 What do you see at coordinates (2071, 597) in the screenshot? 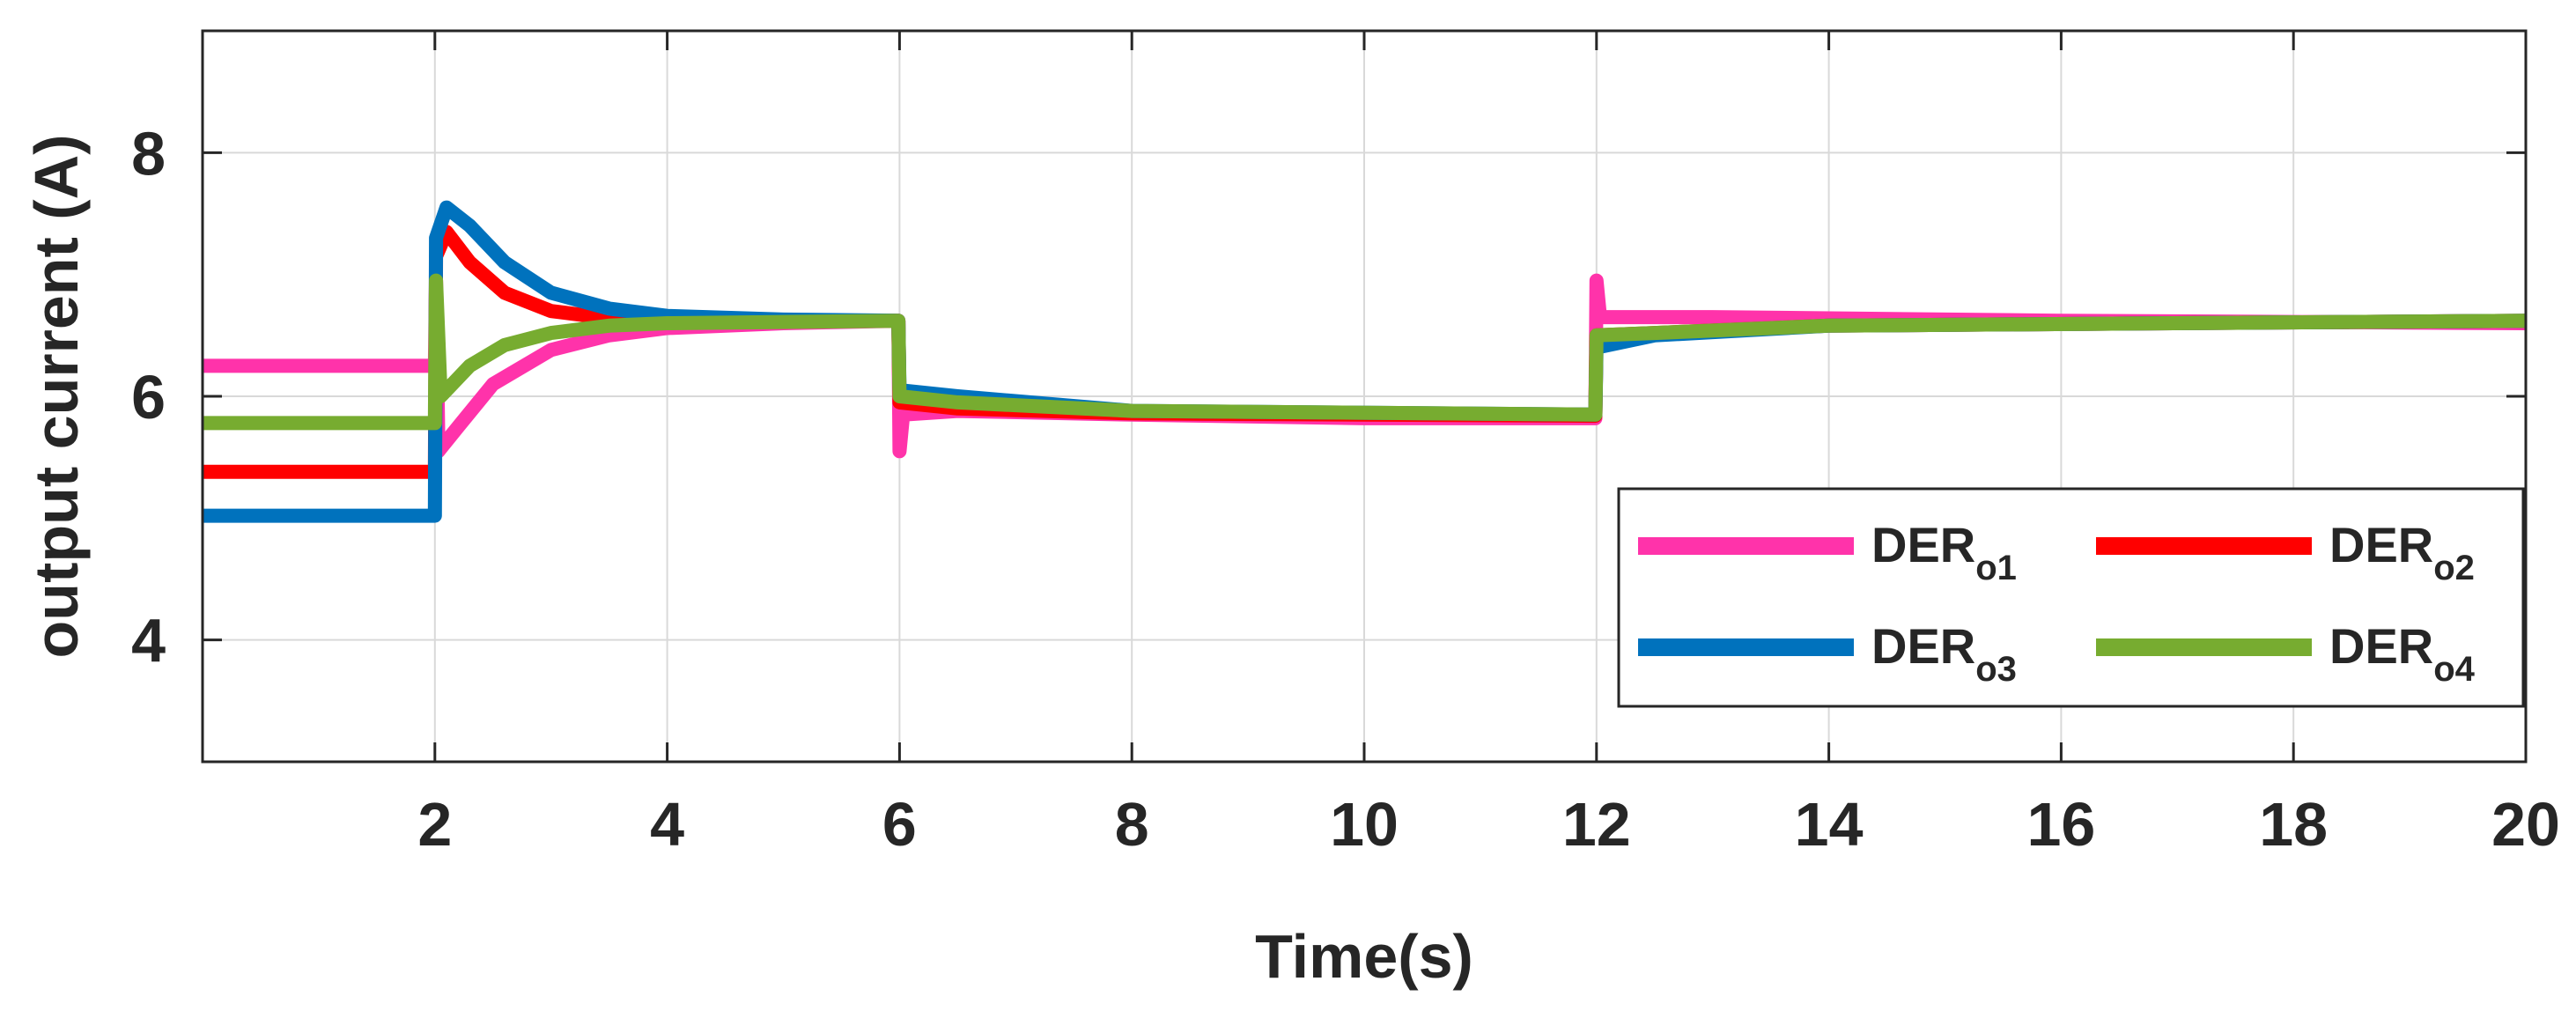
I see `legend-box` at bounding box center [2071, 597].